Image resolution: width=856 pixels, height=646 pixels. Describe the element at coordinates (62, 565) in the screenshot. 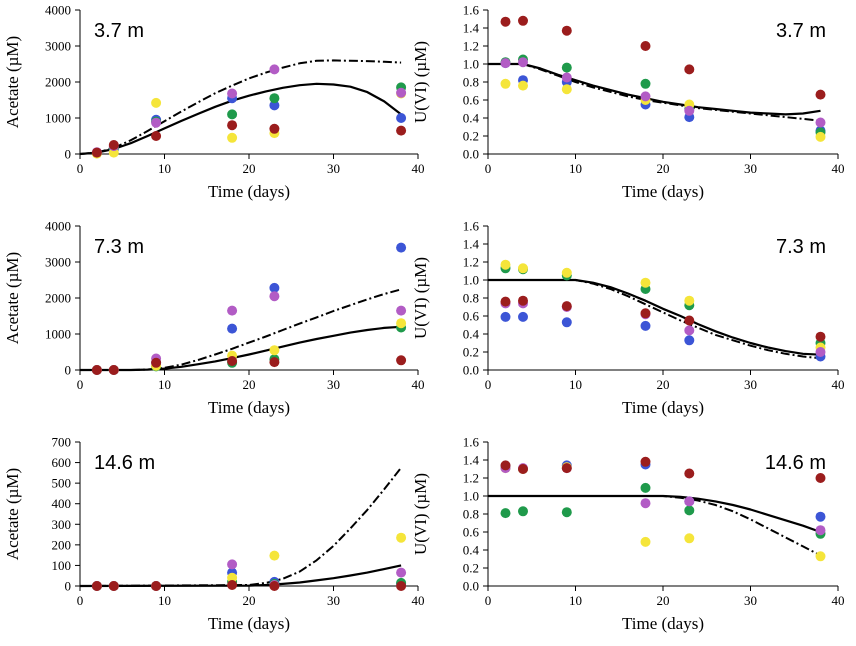

I see `y-tick-label: 100` at that location.